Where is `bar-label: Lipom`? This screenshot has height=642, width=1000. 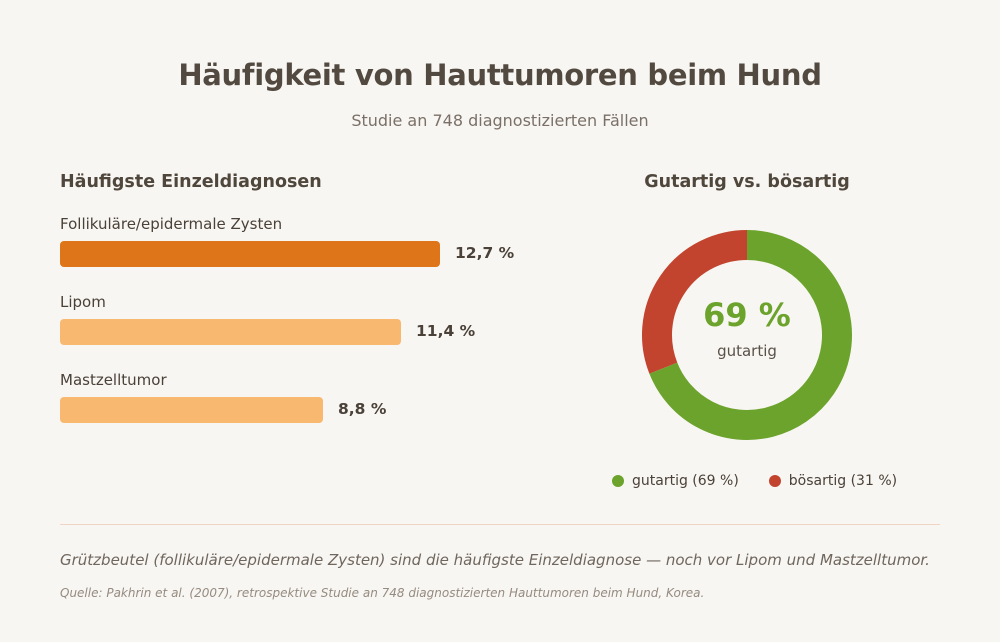
bar-label: Lipom is located at coordinates (83, 302).